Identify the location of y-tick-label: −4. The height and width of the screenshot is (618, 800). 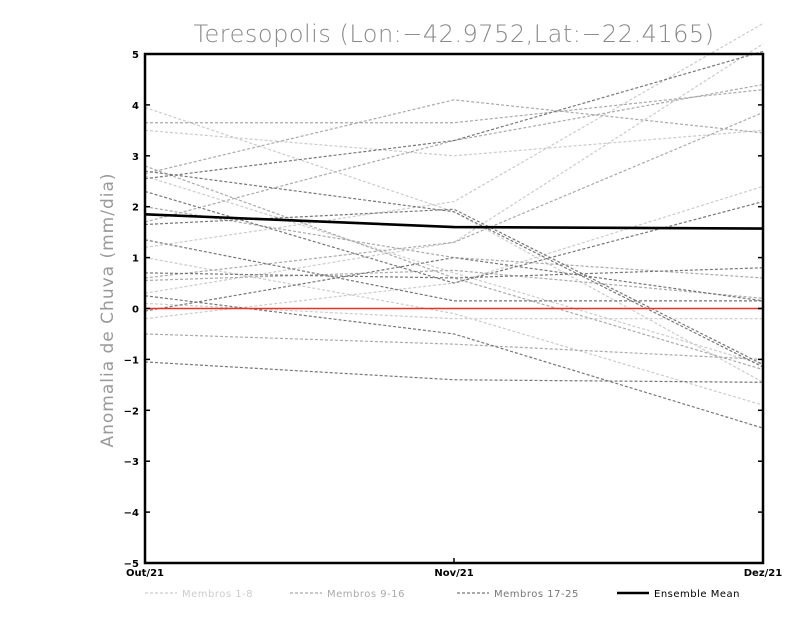
(131, 513).